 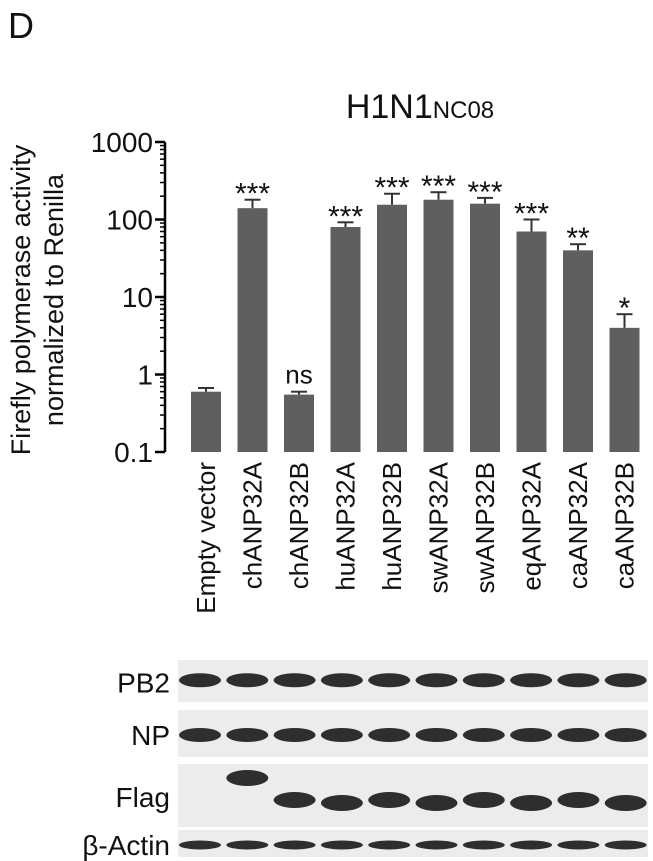 I want to click on y-tick-label: 1, so click(x=145, y=375).